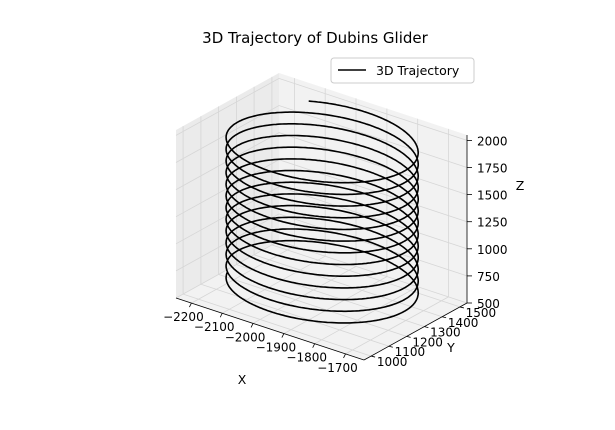 The image size is (615, 430). I want to click on y-tick-label: 1400, so click(463, 323).